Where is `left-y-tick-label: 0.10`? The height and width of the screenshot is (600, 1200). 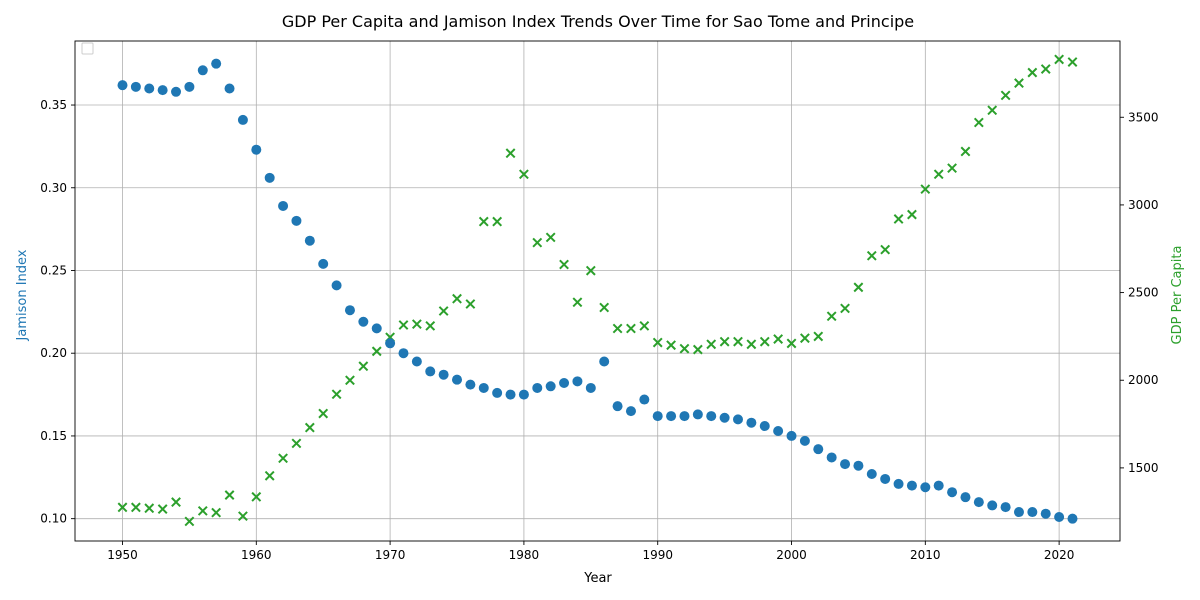
left-y-tick-label: 0.10 is located at coordinates (53, 519).